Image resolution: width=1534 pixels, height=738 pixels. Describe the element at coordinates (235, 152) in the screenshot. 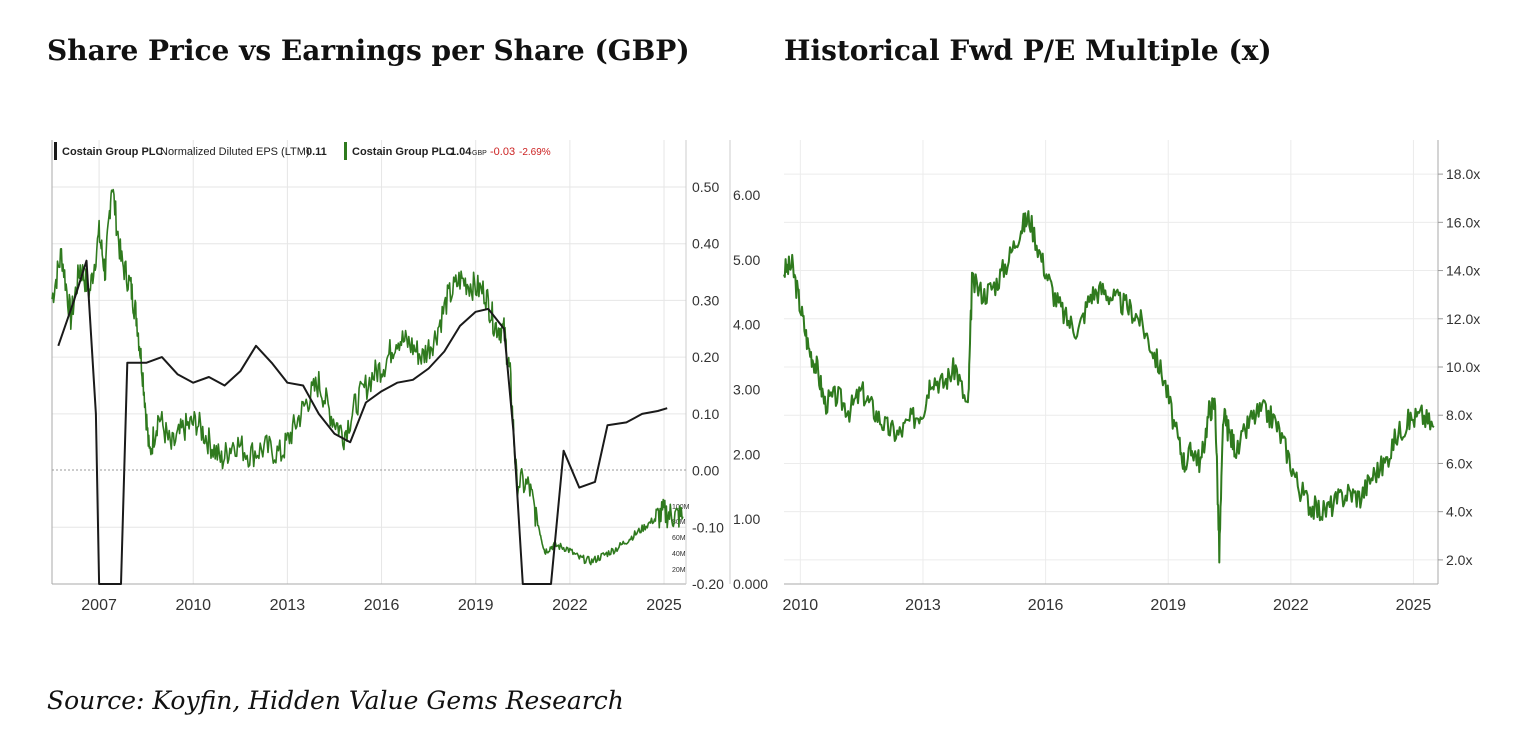

I see `eps-legend-metric: Normalized Diluted EPS (LTM)` at that location.